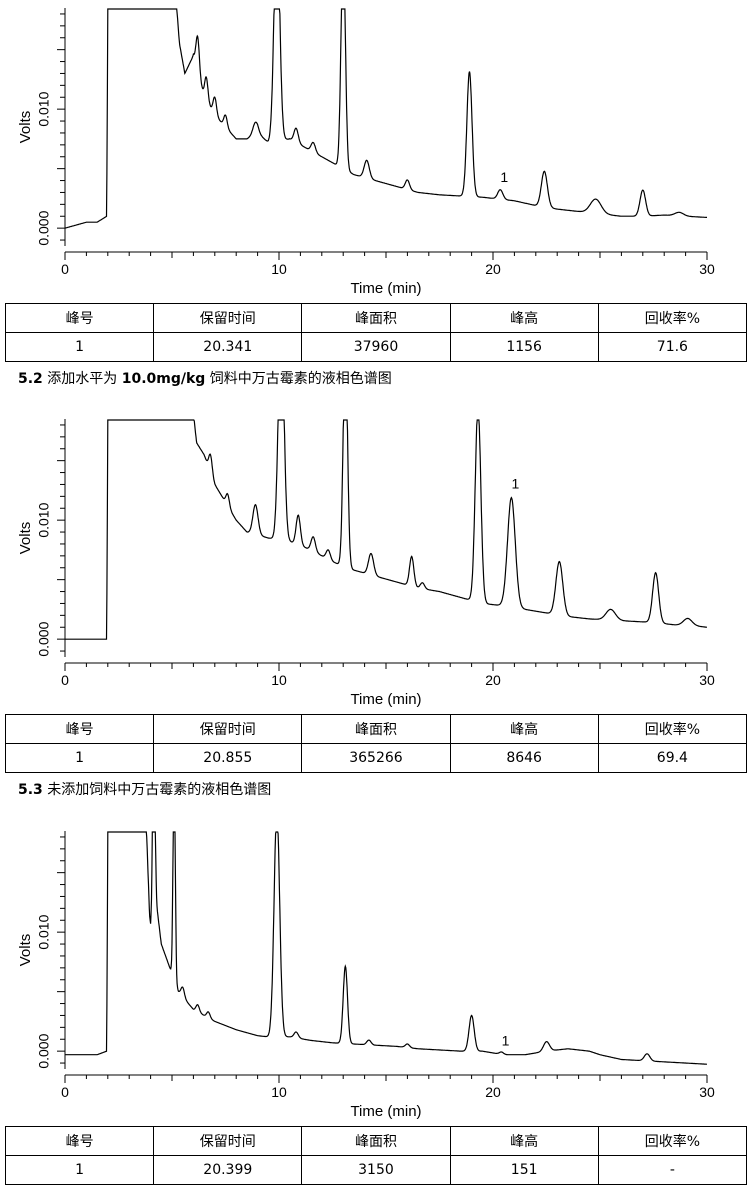  What do you see at coordinates (672, 347) in the screenshot?
I see `cell-recovery: 71.6` at bounding box center [672, 347].